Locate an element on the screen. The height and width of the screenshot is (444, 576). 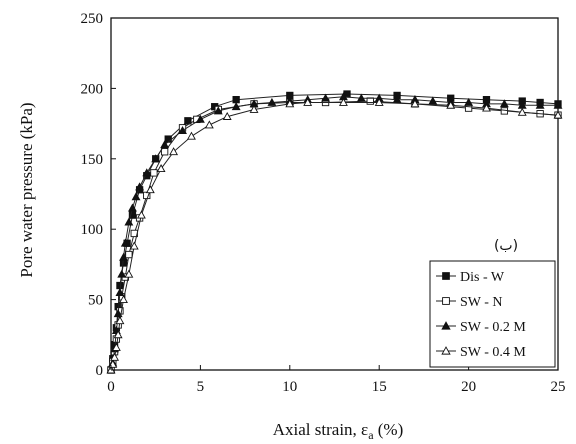
x-tick-label: 20 is located at coordinates (468, 387).